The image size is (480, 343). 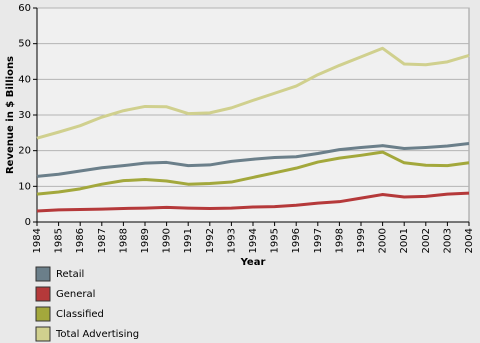 What do you see at coordinates (296, 240) in the screenshot?
I see `x-tick-label: 1996` at bounding box center [296, 240].